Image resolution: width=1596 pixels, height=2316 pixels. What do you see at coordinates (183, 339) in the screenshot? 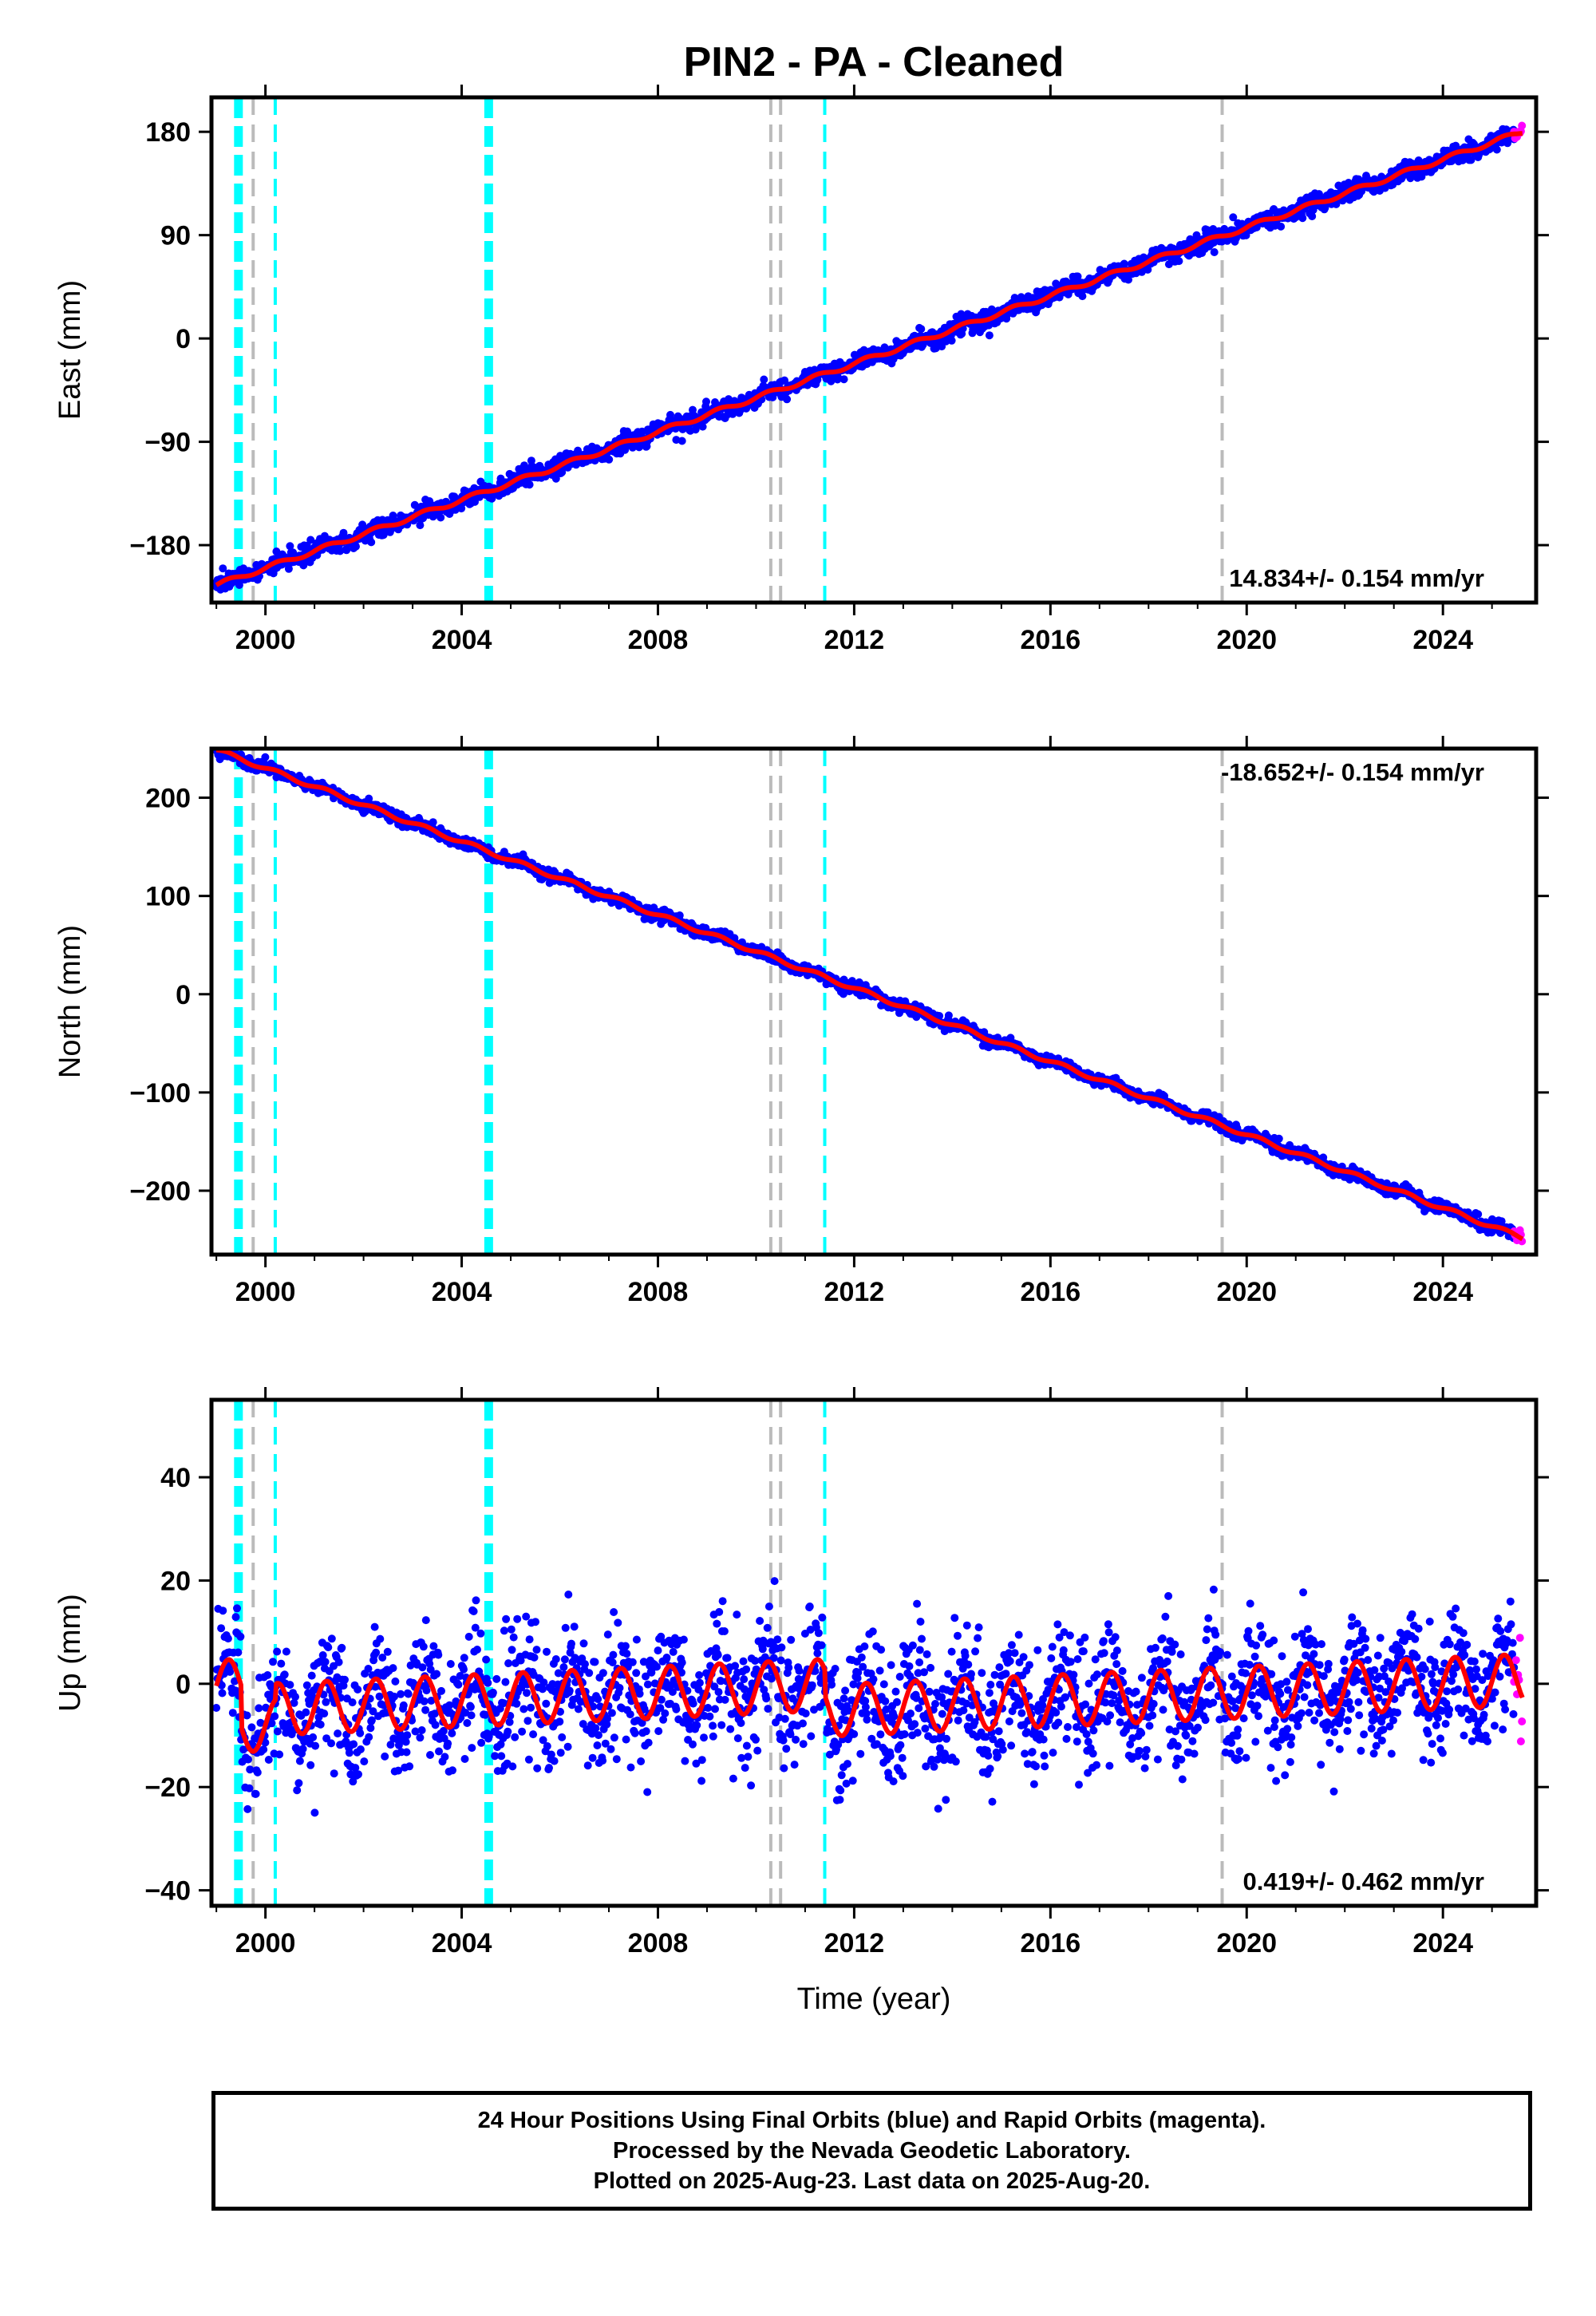
I see `y-tick-label: 0` at bounding box center [183, 339].